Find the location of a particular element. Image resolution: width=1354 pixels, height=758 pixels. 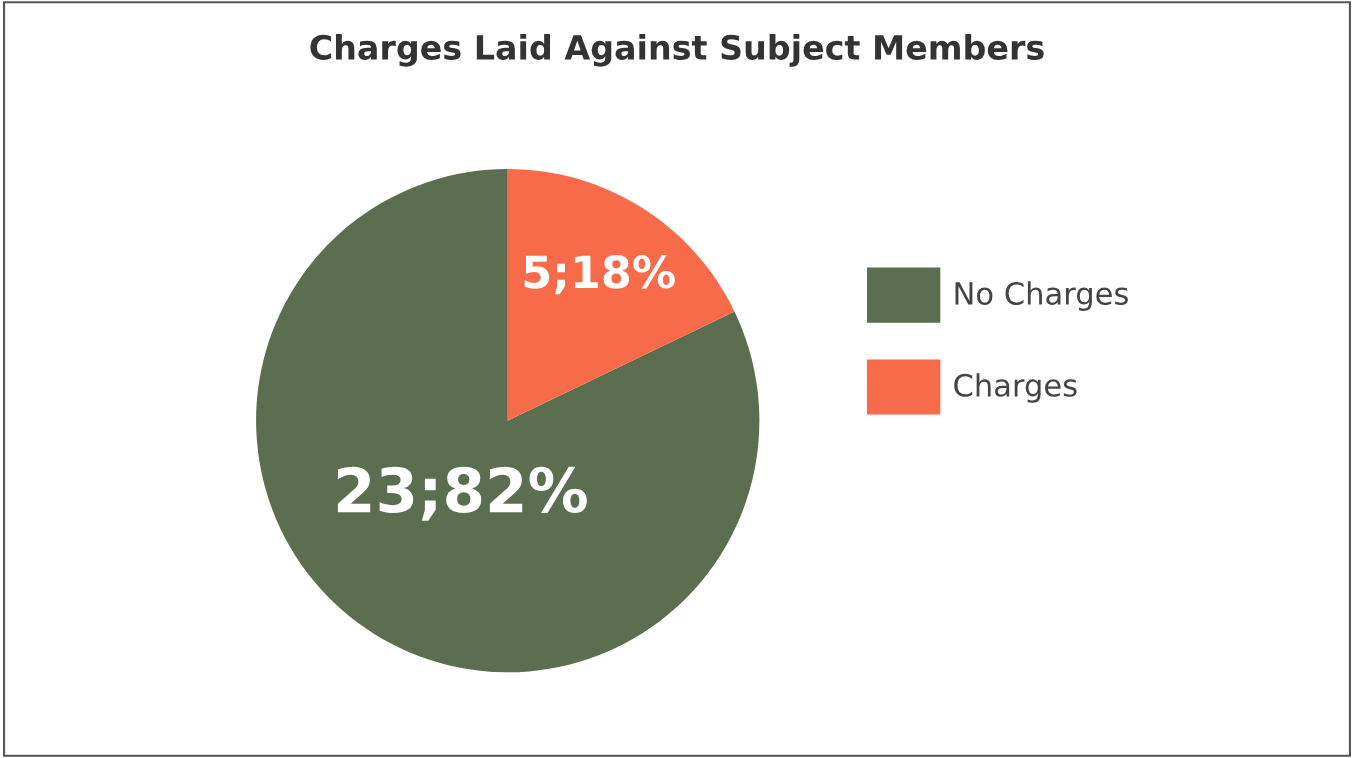

legend-label: No Charges is located at coordinates (1041, 296).